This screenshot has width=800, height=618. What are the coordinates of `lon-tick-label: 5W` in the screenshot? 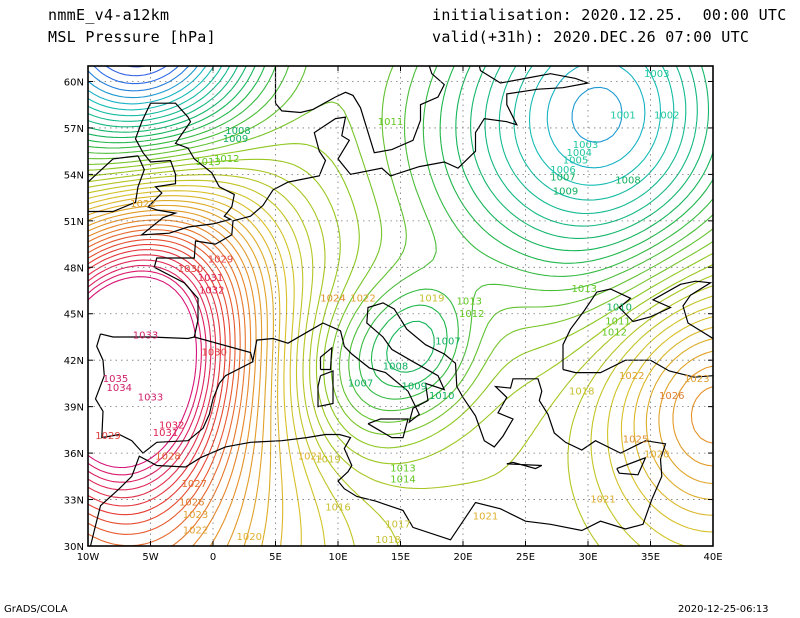 It's located at (150, 557).